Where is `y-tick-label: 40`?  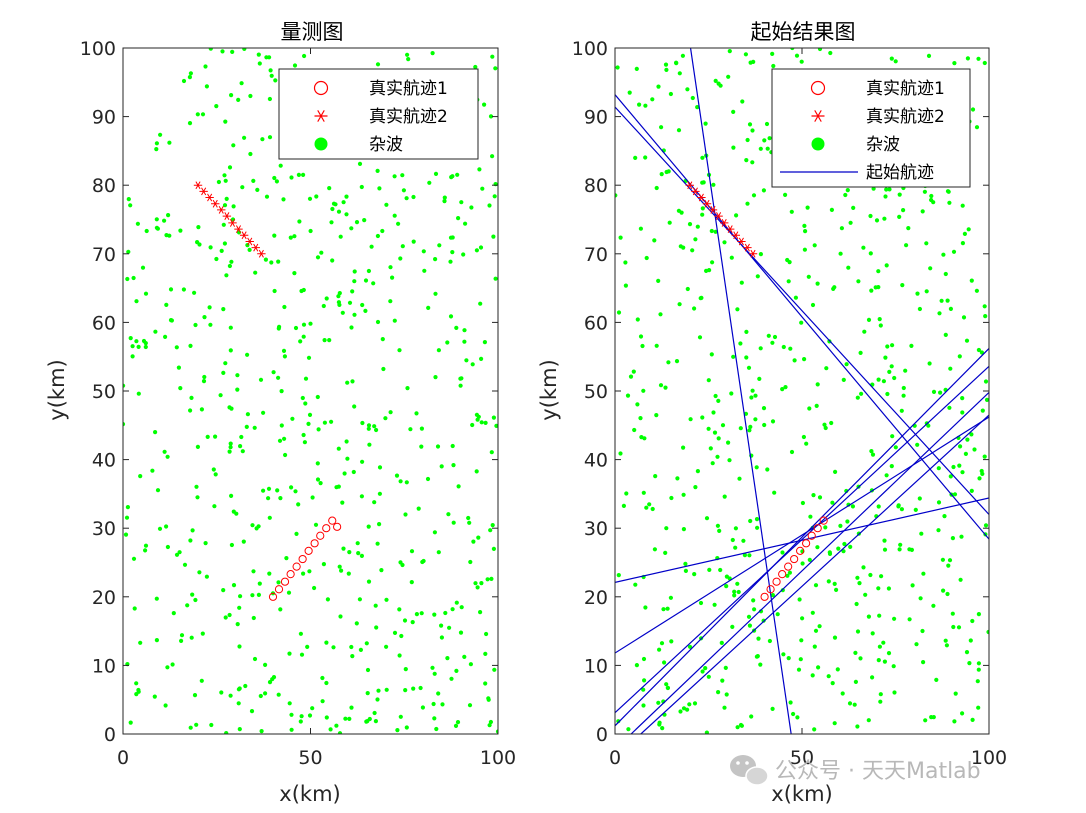
y-tick-label: 40 is located at coordinates (104, 461).